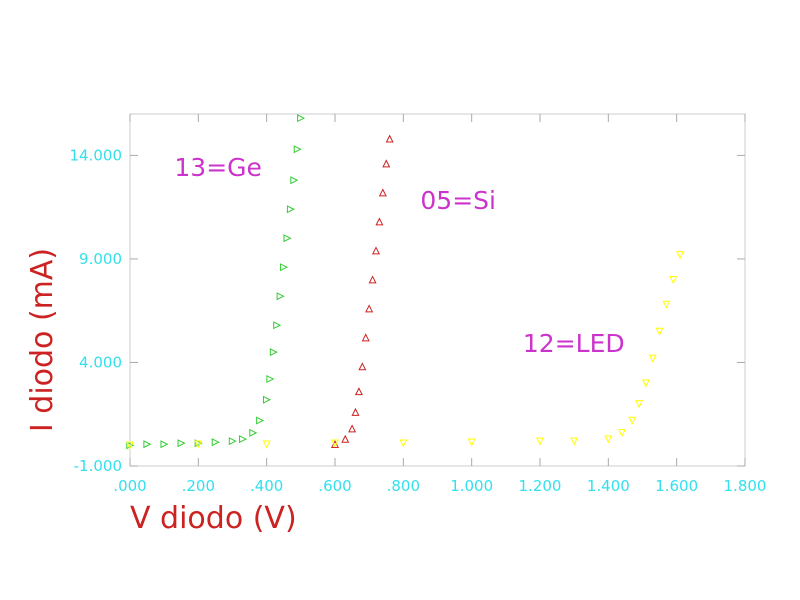 The image size is (800, 600). Describe the element at coordinates (676, 486) in the screenshot. I see `x-tick-label: 1.600` at that location.